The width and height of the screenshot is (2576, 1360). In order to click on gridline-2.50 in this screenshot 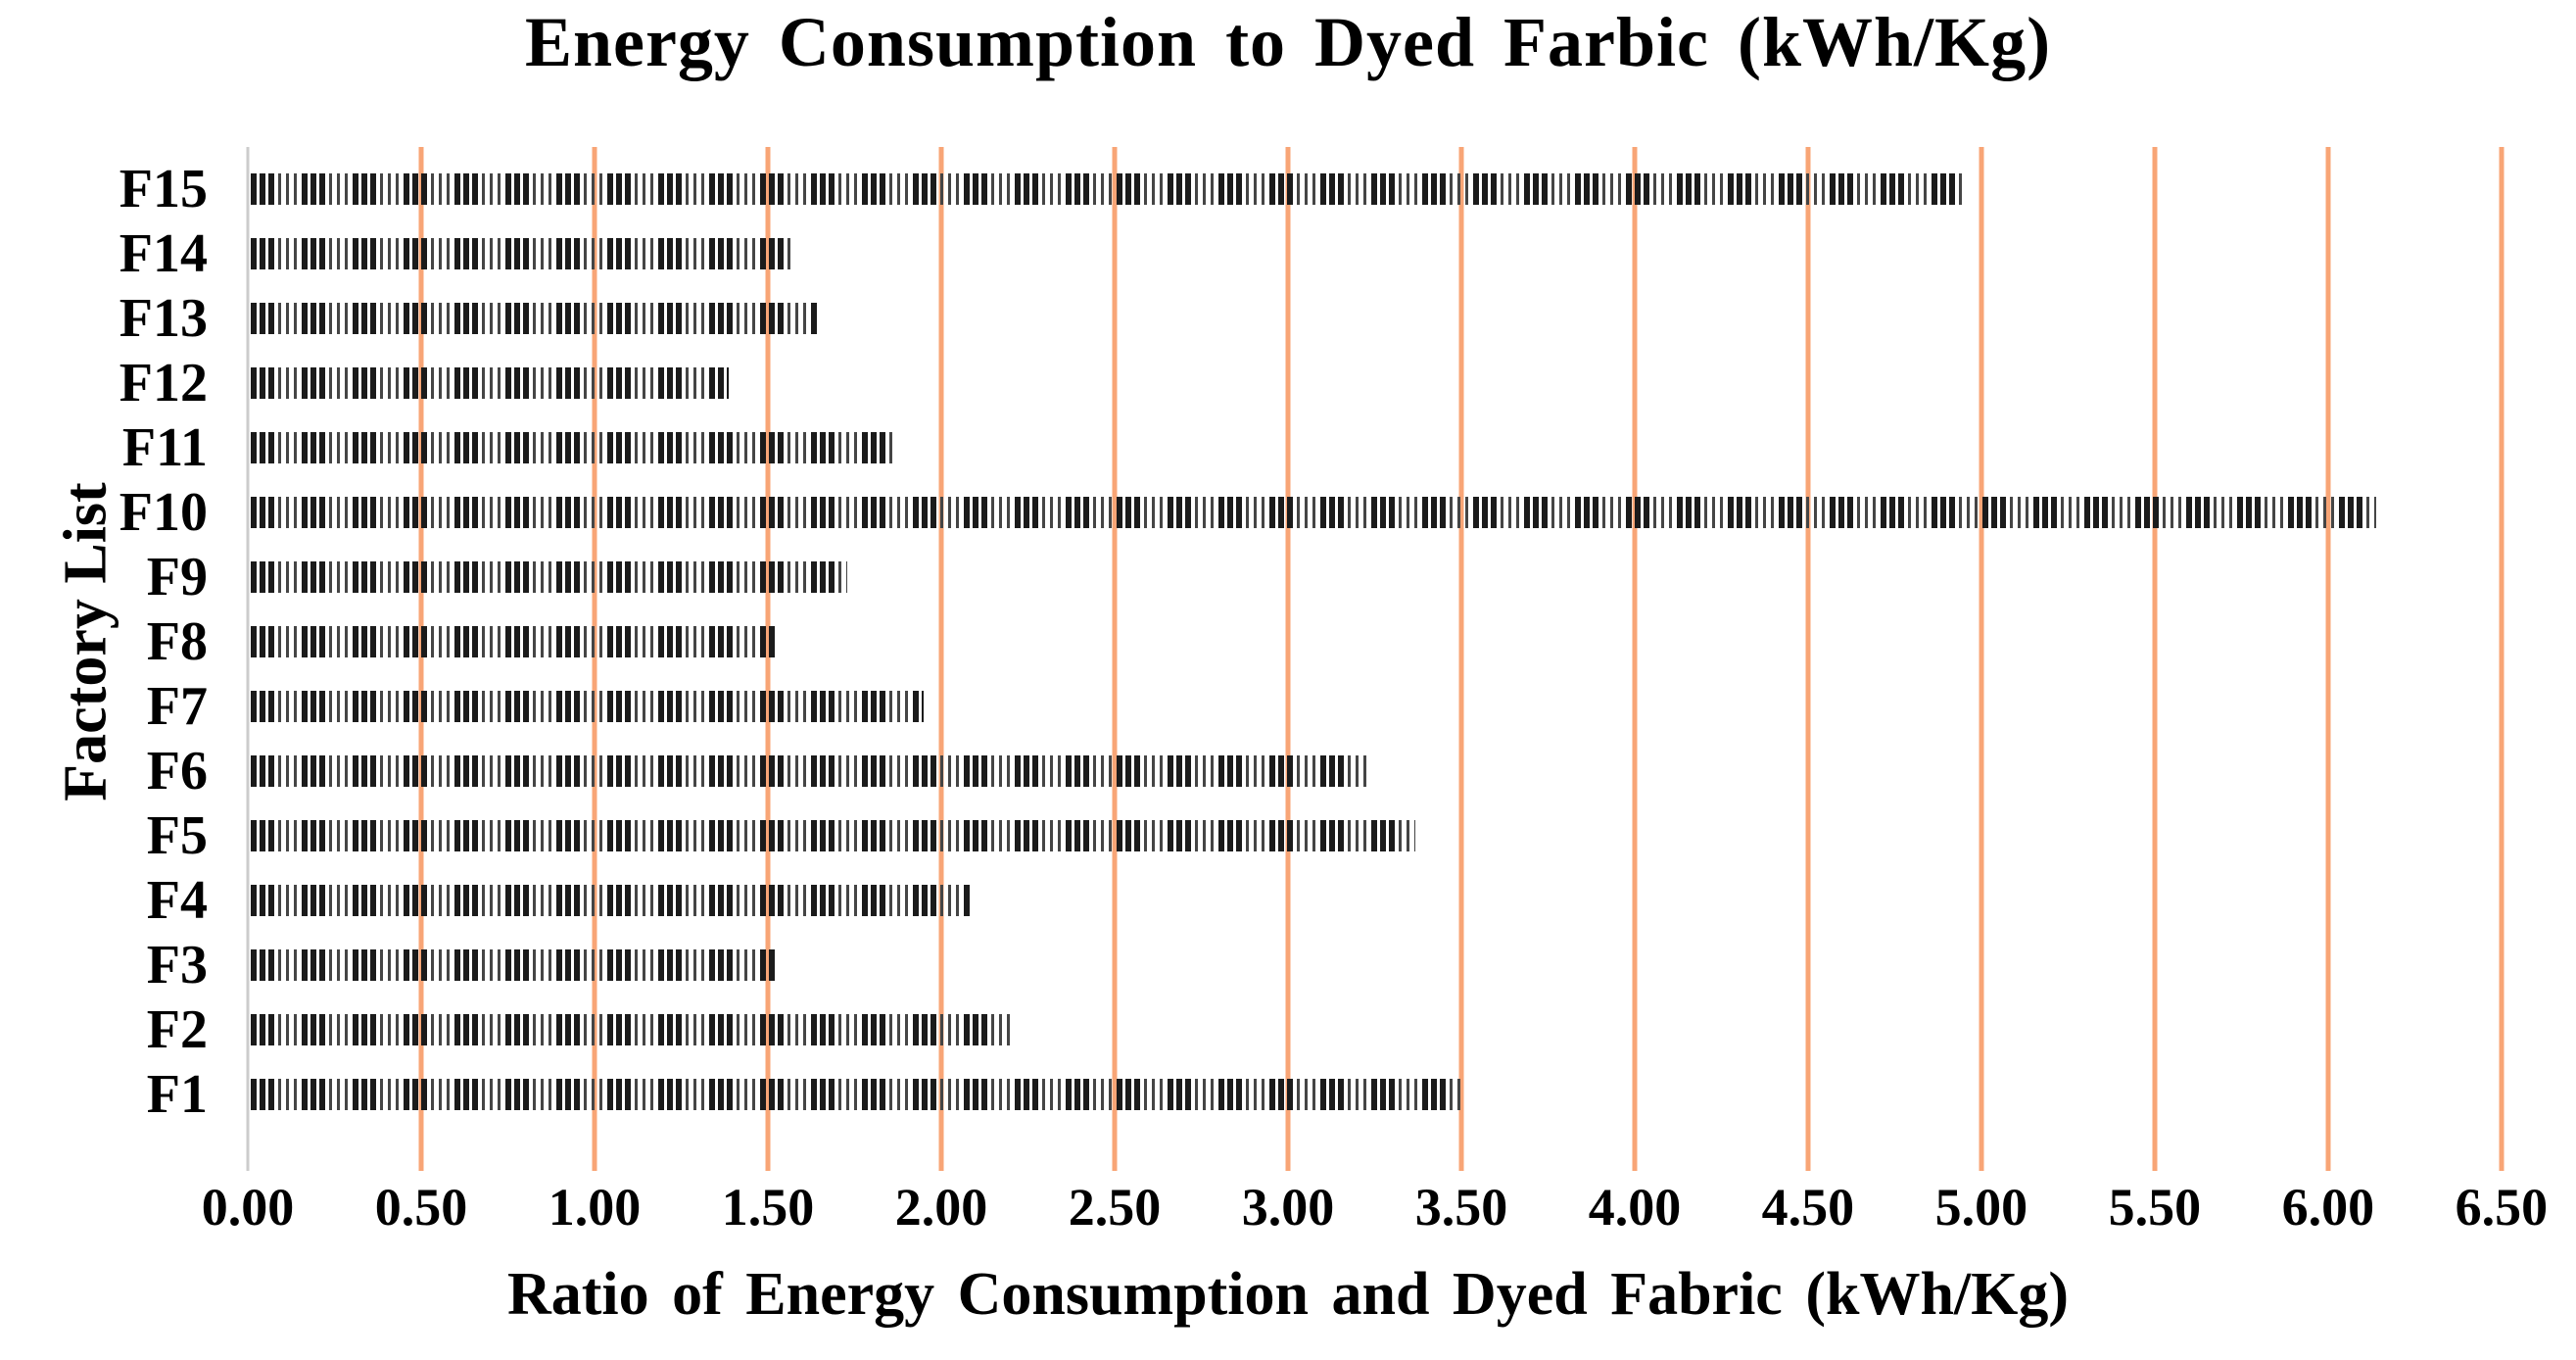, I will do `click(1115, 659)`.